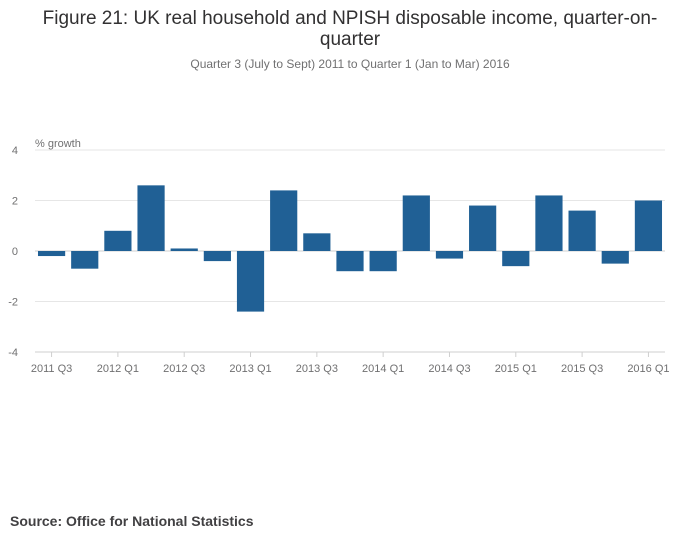  I want to click on y-tick-label: -2, so click(13, 303).